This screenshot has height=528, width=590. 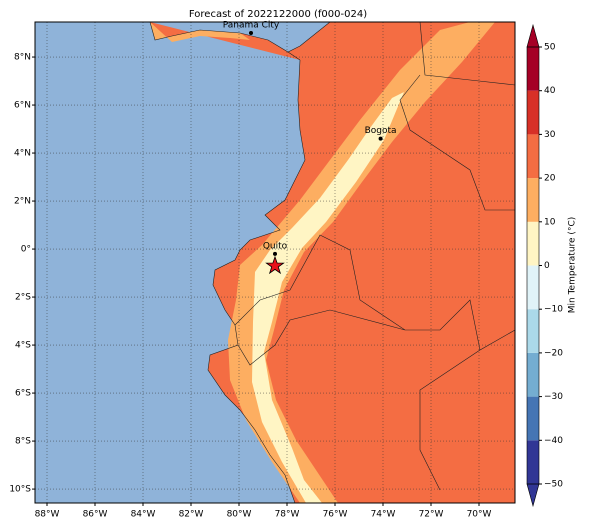 What do you see at coordinates (553, 485) in the screenshot?
I see `colorbar-tick-label: −50` at bounding box center [553, 485].